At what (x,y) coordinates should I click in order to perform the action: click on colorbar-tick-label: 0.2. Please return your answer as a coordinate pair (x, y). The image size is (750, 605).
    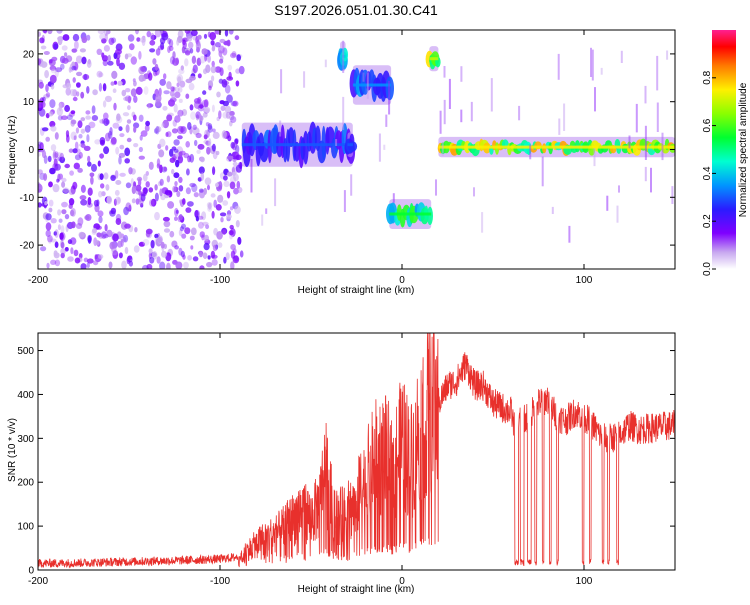
    Looking at the image, I should click on (707, 221).